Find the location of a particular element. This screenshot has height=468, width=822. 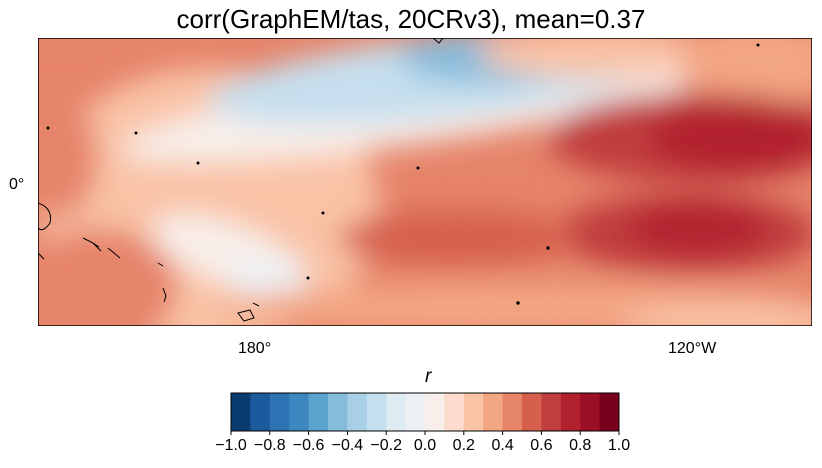

x-tick-label: 120°W is located at coordinates (692, 348).